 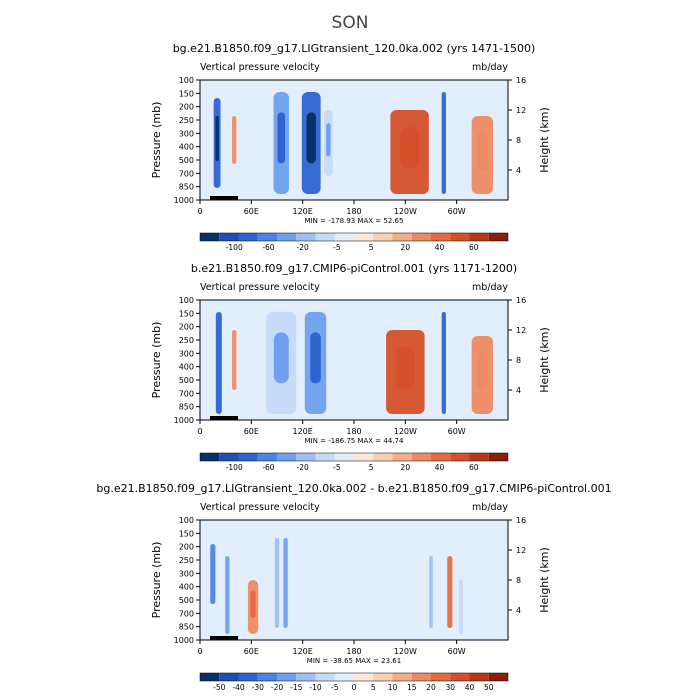 What do you see at coordinates (354, 140) in the screenshot?
I see `plot-background` at bounding box center [354, 140].